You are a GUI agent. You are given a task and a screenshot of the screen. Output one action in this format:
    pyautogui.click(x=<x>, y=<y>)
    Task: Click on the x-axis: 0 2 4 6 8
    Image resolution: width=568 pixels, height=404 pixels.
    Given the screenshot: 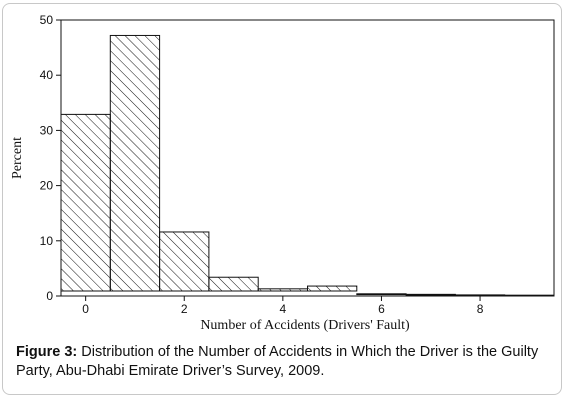 What is the action you would take?
    pyautogui.click(x=283, y=306)
    